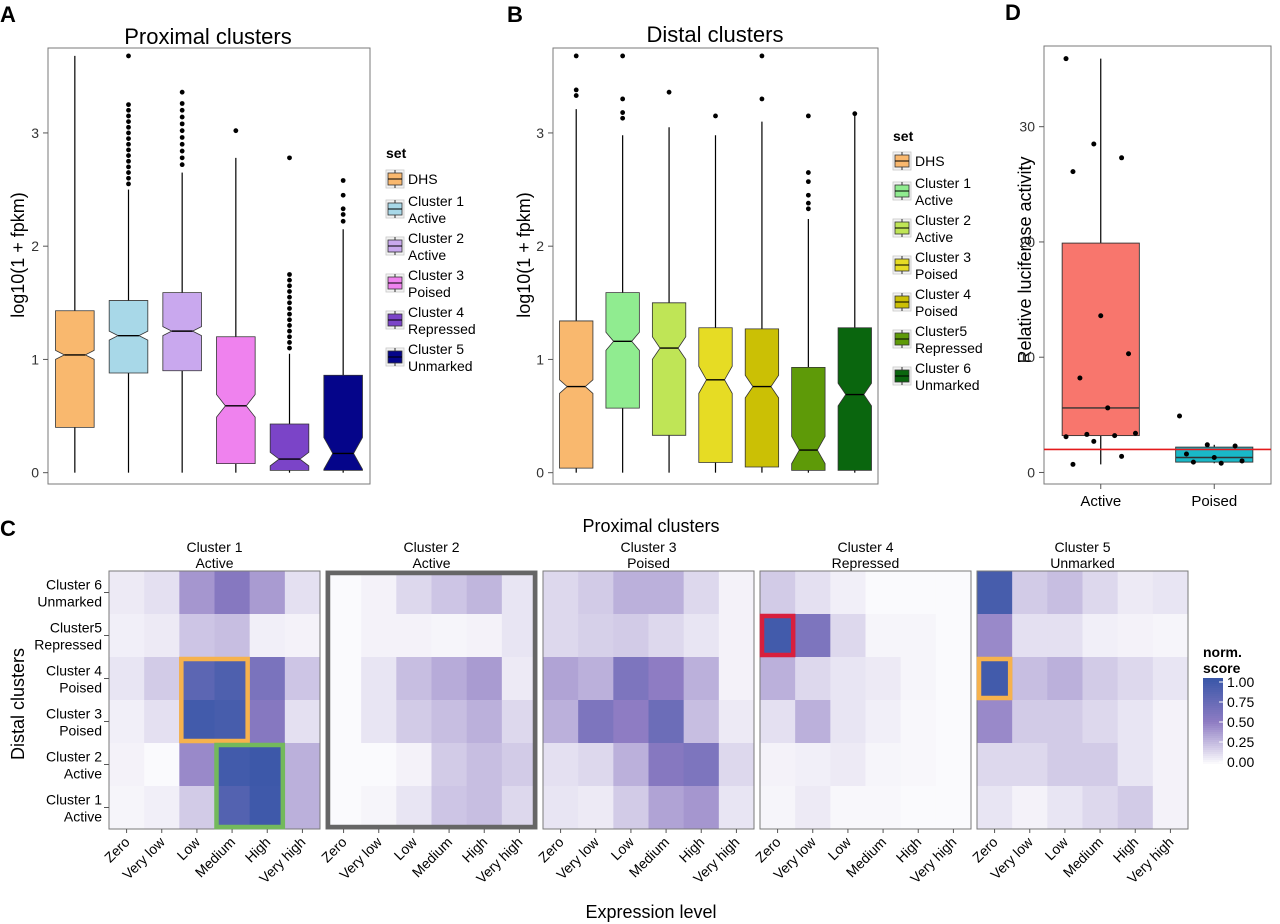  I want to click on legend-label: Poised, so click(429, 292).